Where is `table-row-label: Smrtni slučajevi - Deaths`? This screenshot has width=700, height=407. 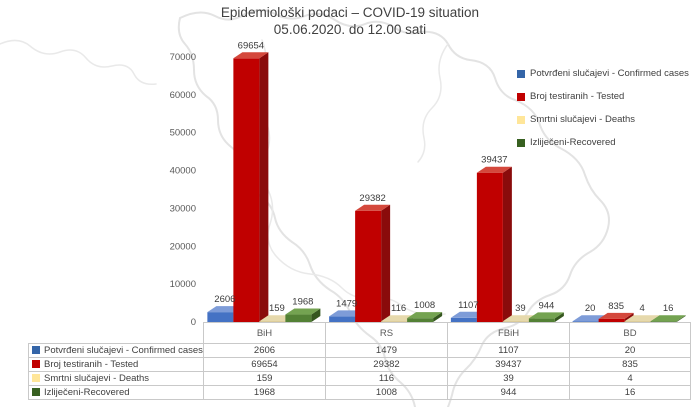 table-row-label: Smrtni slučajevi - Deaths is located at coordinates (116, 378).